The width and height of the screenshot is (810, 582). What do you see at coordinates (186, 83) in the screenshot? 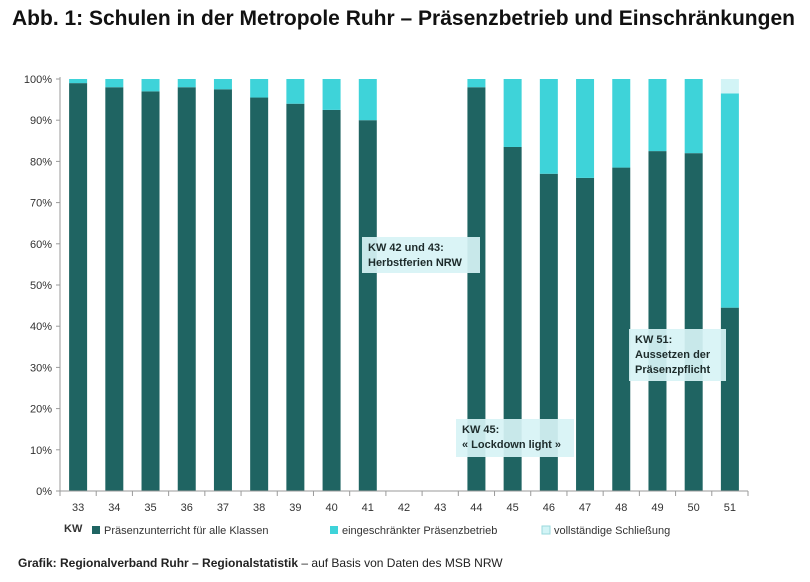
I see `bar-kw36-series2` at bounding box center [186, 83].